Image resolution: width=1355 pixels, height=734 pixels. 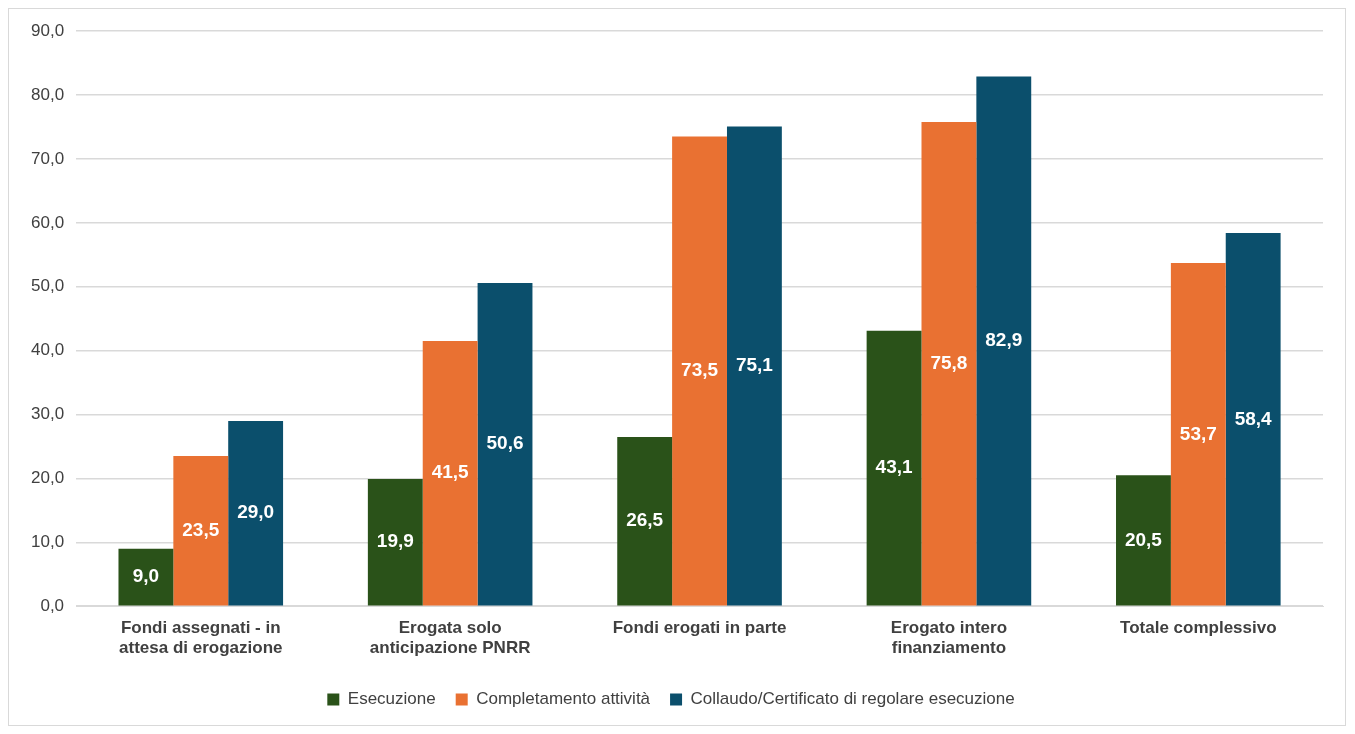 What do you see at coordinates (47, 478) in the screenshot?
I see `y-tick-label: 20,0` at bounding box center [47, 478].